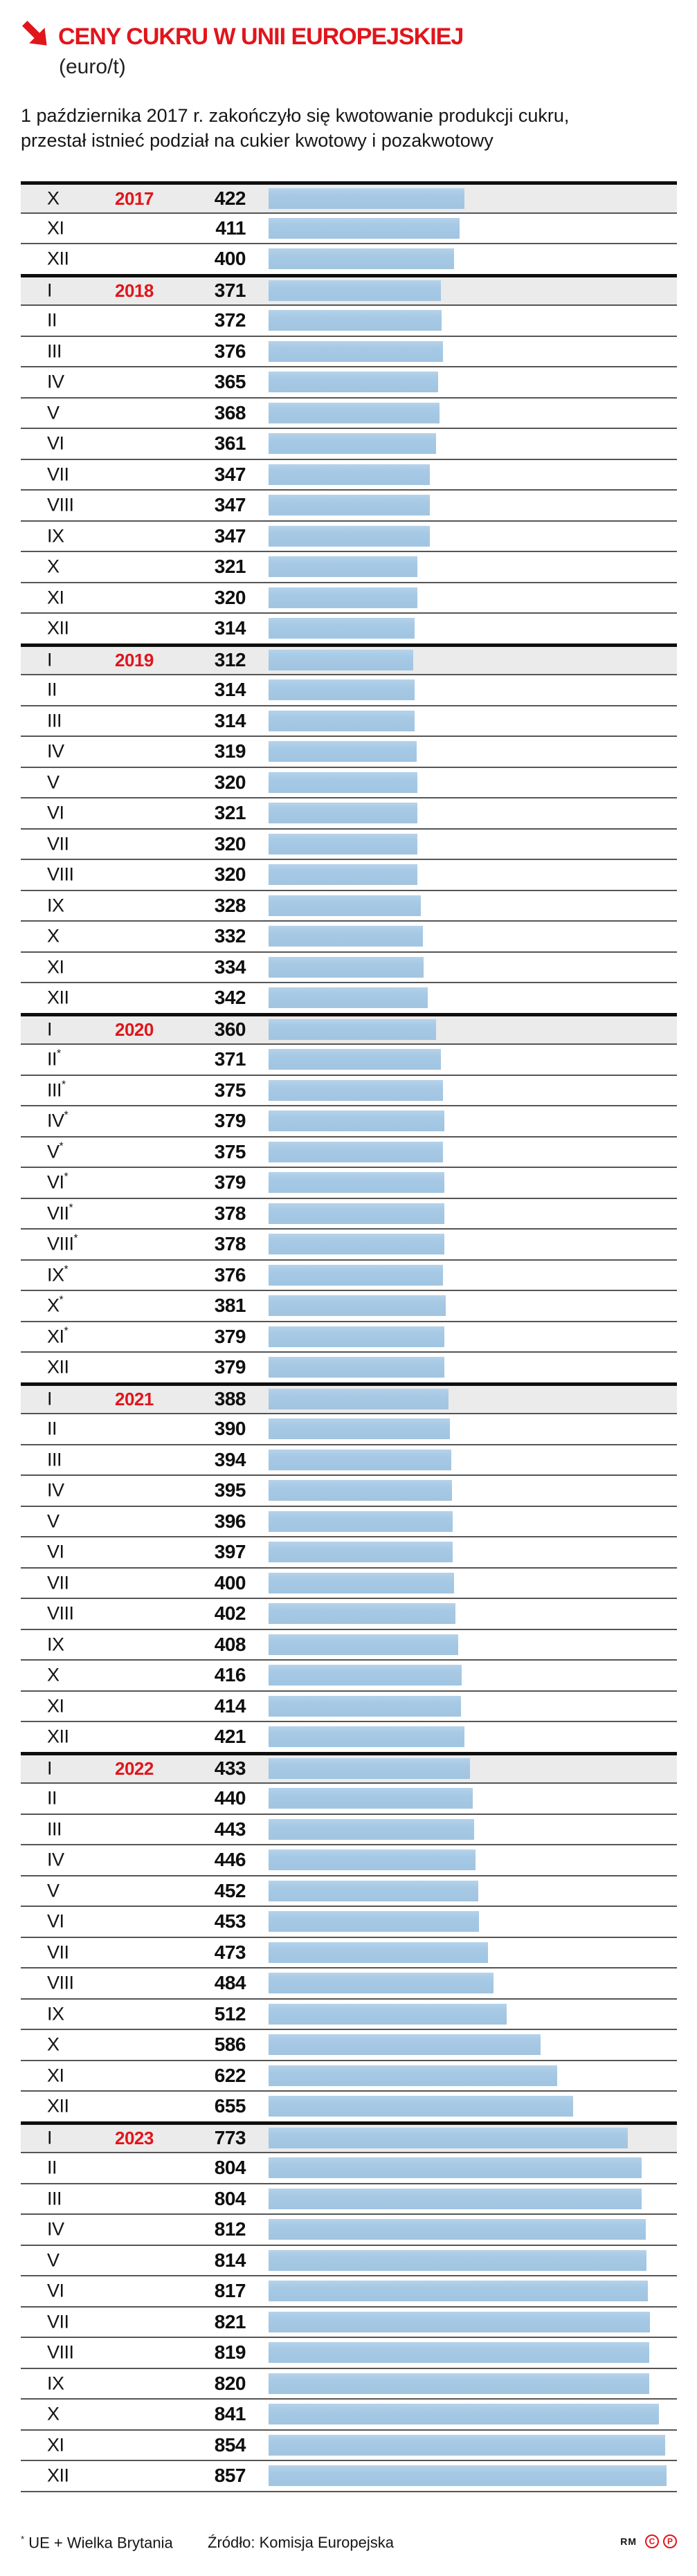 This screenshot has width=697, height=2576. What do you see at coordinates (349, 813) in the screenshot?
I see `table-row: VI 321` at bounding box center [349, 813].